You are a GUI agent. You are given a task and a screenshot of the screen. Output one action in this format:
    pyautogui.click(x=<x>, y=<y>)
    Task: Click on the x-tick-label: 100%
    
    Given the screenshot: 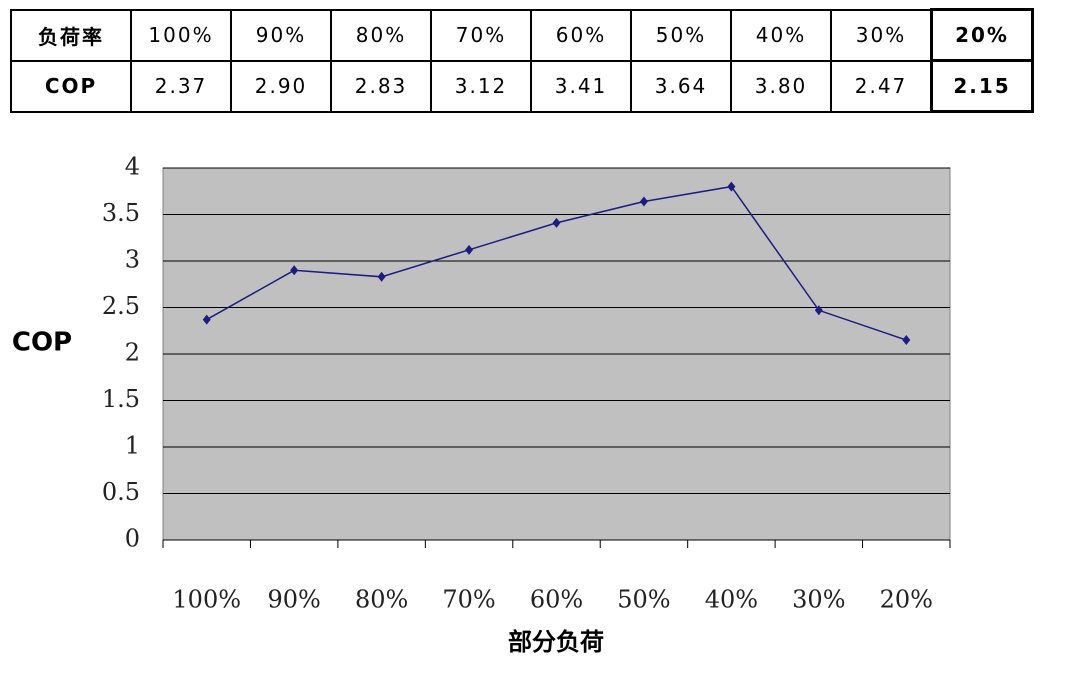 What is the action you would take?
    pyautogui.click(x=206, y=600)
    